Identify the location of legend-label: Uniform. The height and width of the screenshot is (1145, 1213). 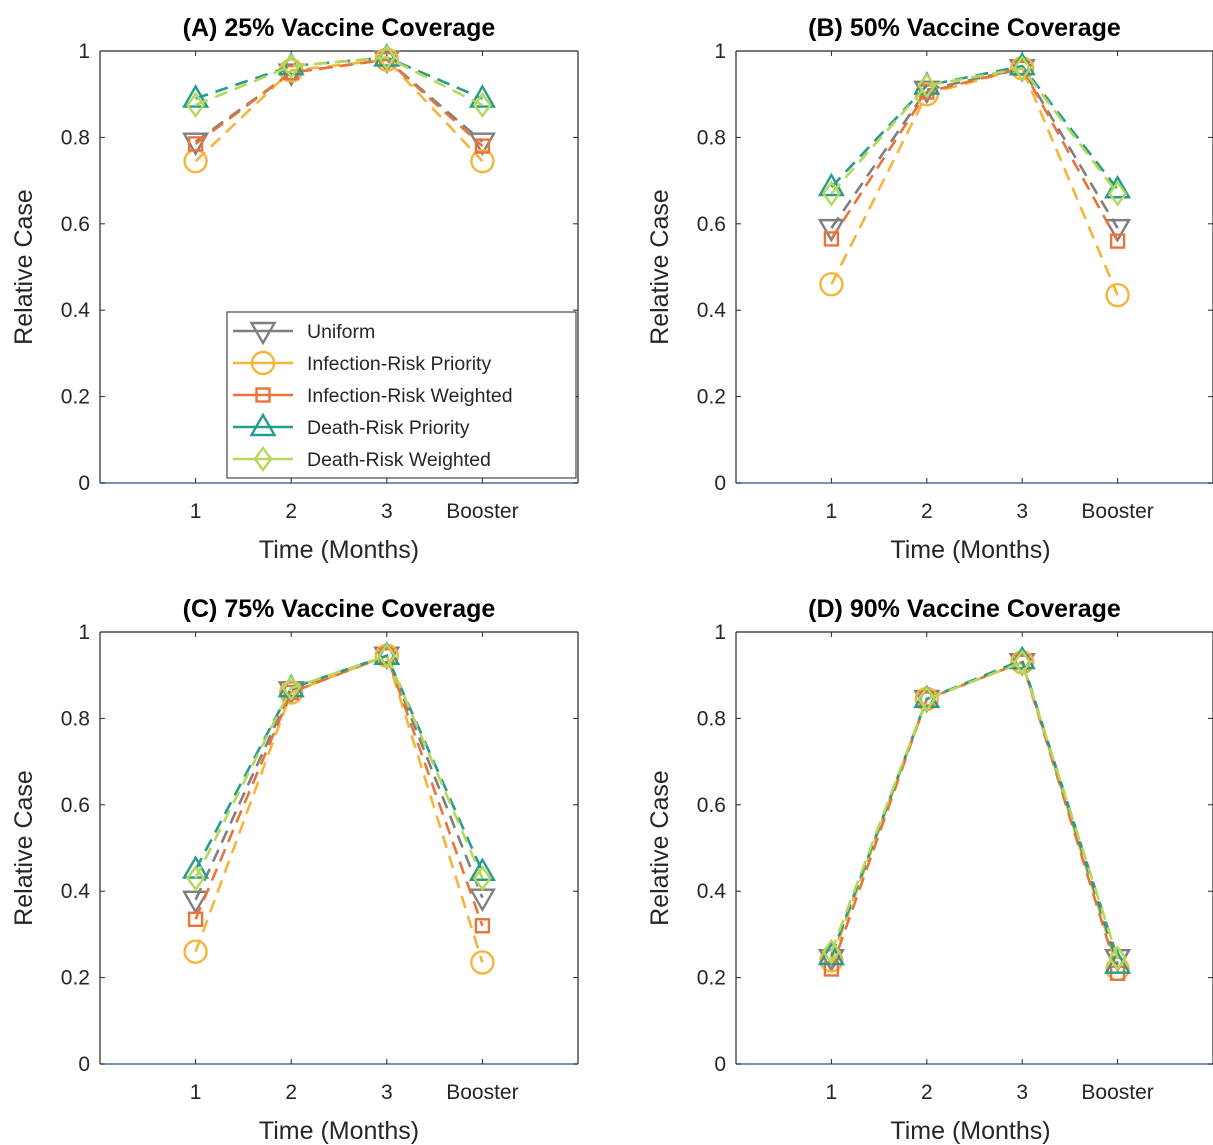
(341, 332).